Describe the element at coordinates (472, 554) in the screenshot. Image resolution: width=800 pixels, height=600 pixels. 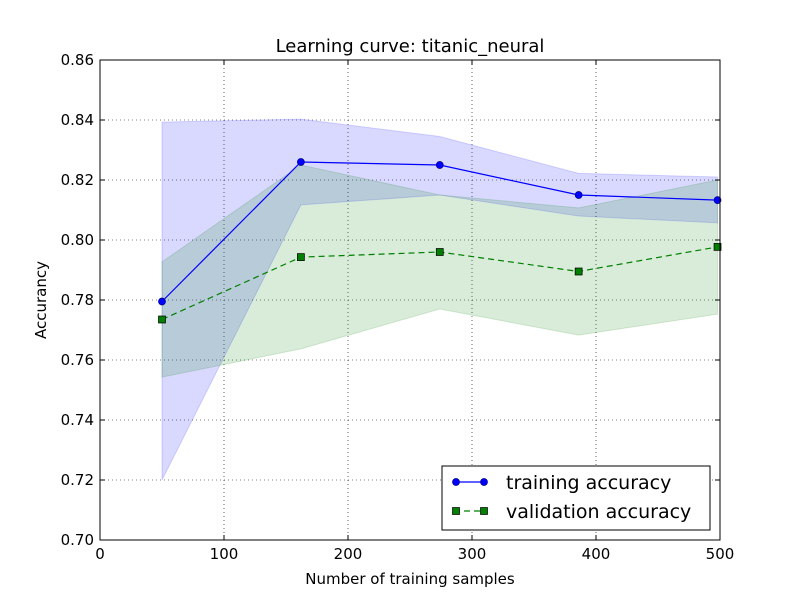
I see `x-tick-label: 300` at that location.